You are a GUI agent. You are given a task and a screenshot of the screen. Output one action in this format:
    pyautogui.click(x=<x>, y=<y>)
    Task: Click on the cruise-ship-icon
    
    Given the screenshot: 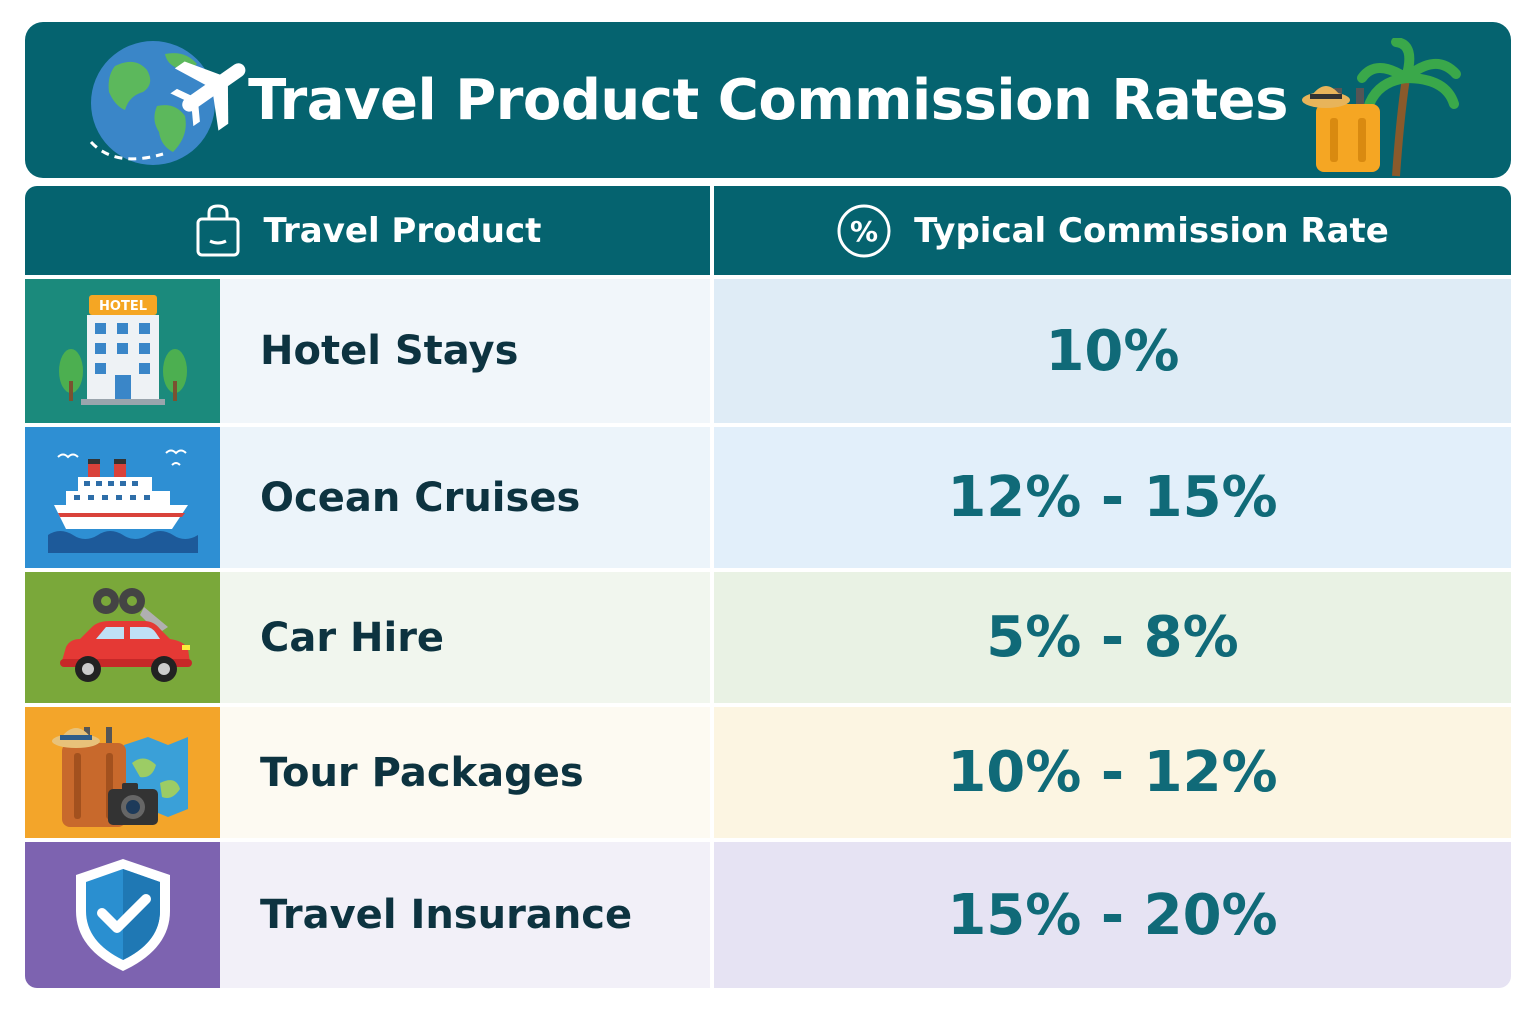 What is the action you would take?
    pyautogui.click(x=122, y=501)
    